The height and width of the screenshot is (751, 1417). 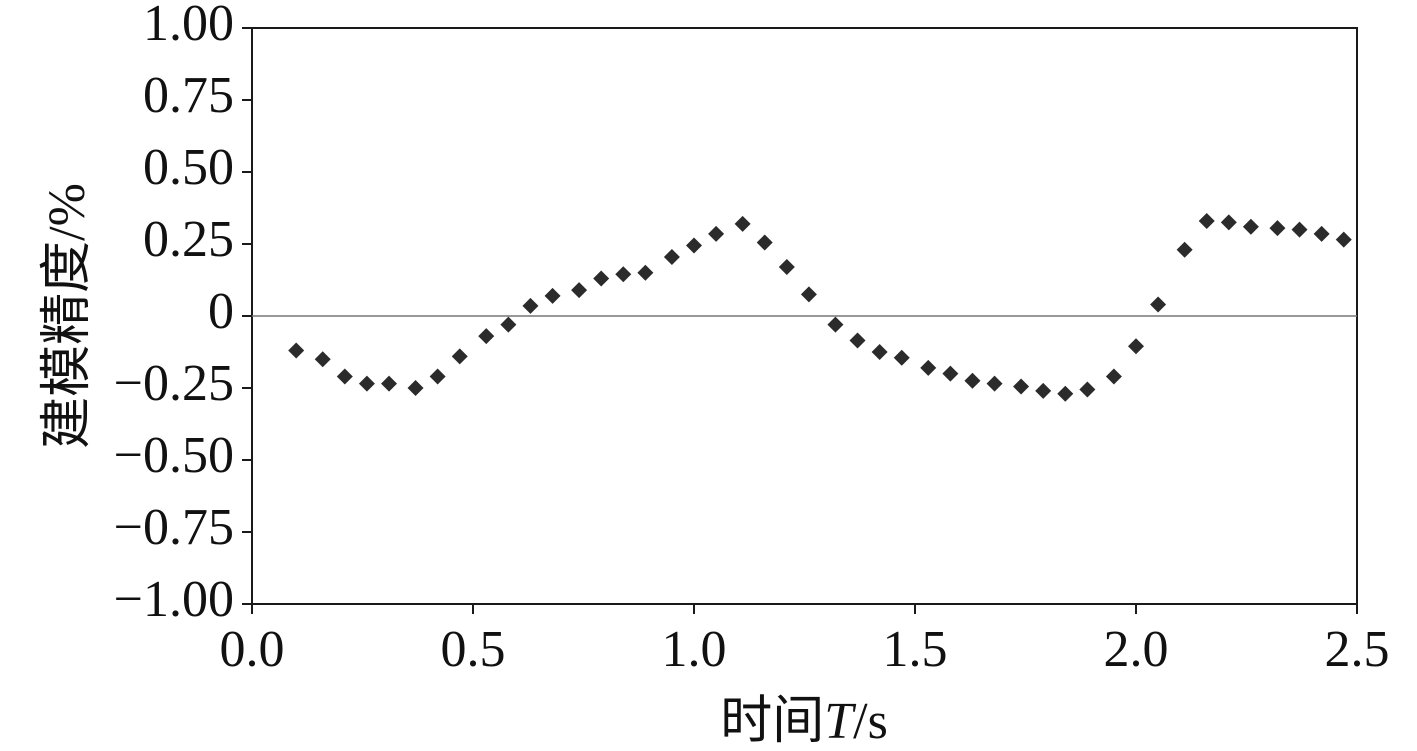 What do you see at coordinates (772, 721) in the screenshot?
I see `x-axis-title-prefix: 时间` at bounding box center [772, 721].